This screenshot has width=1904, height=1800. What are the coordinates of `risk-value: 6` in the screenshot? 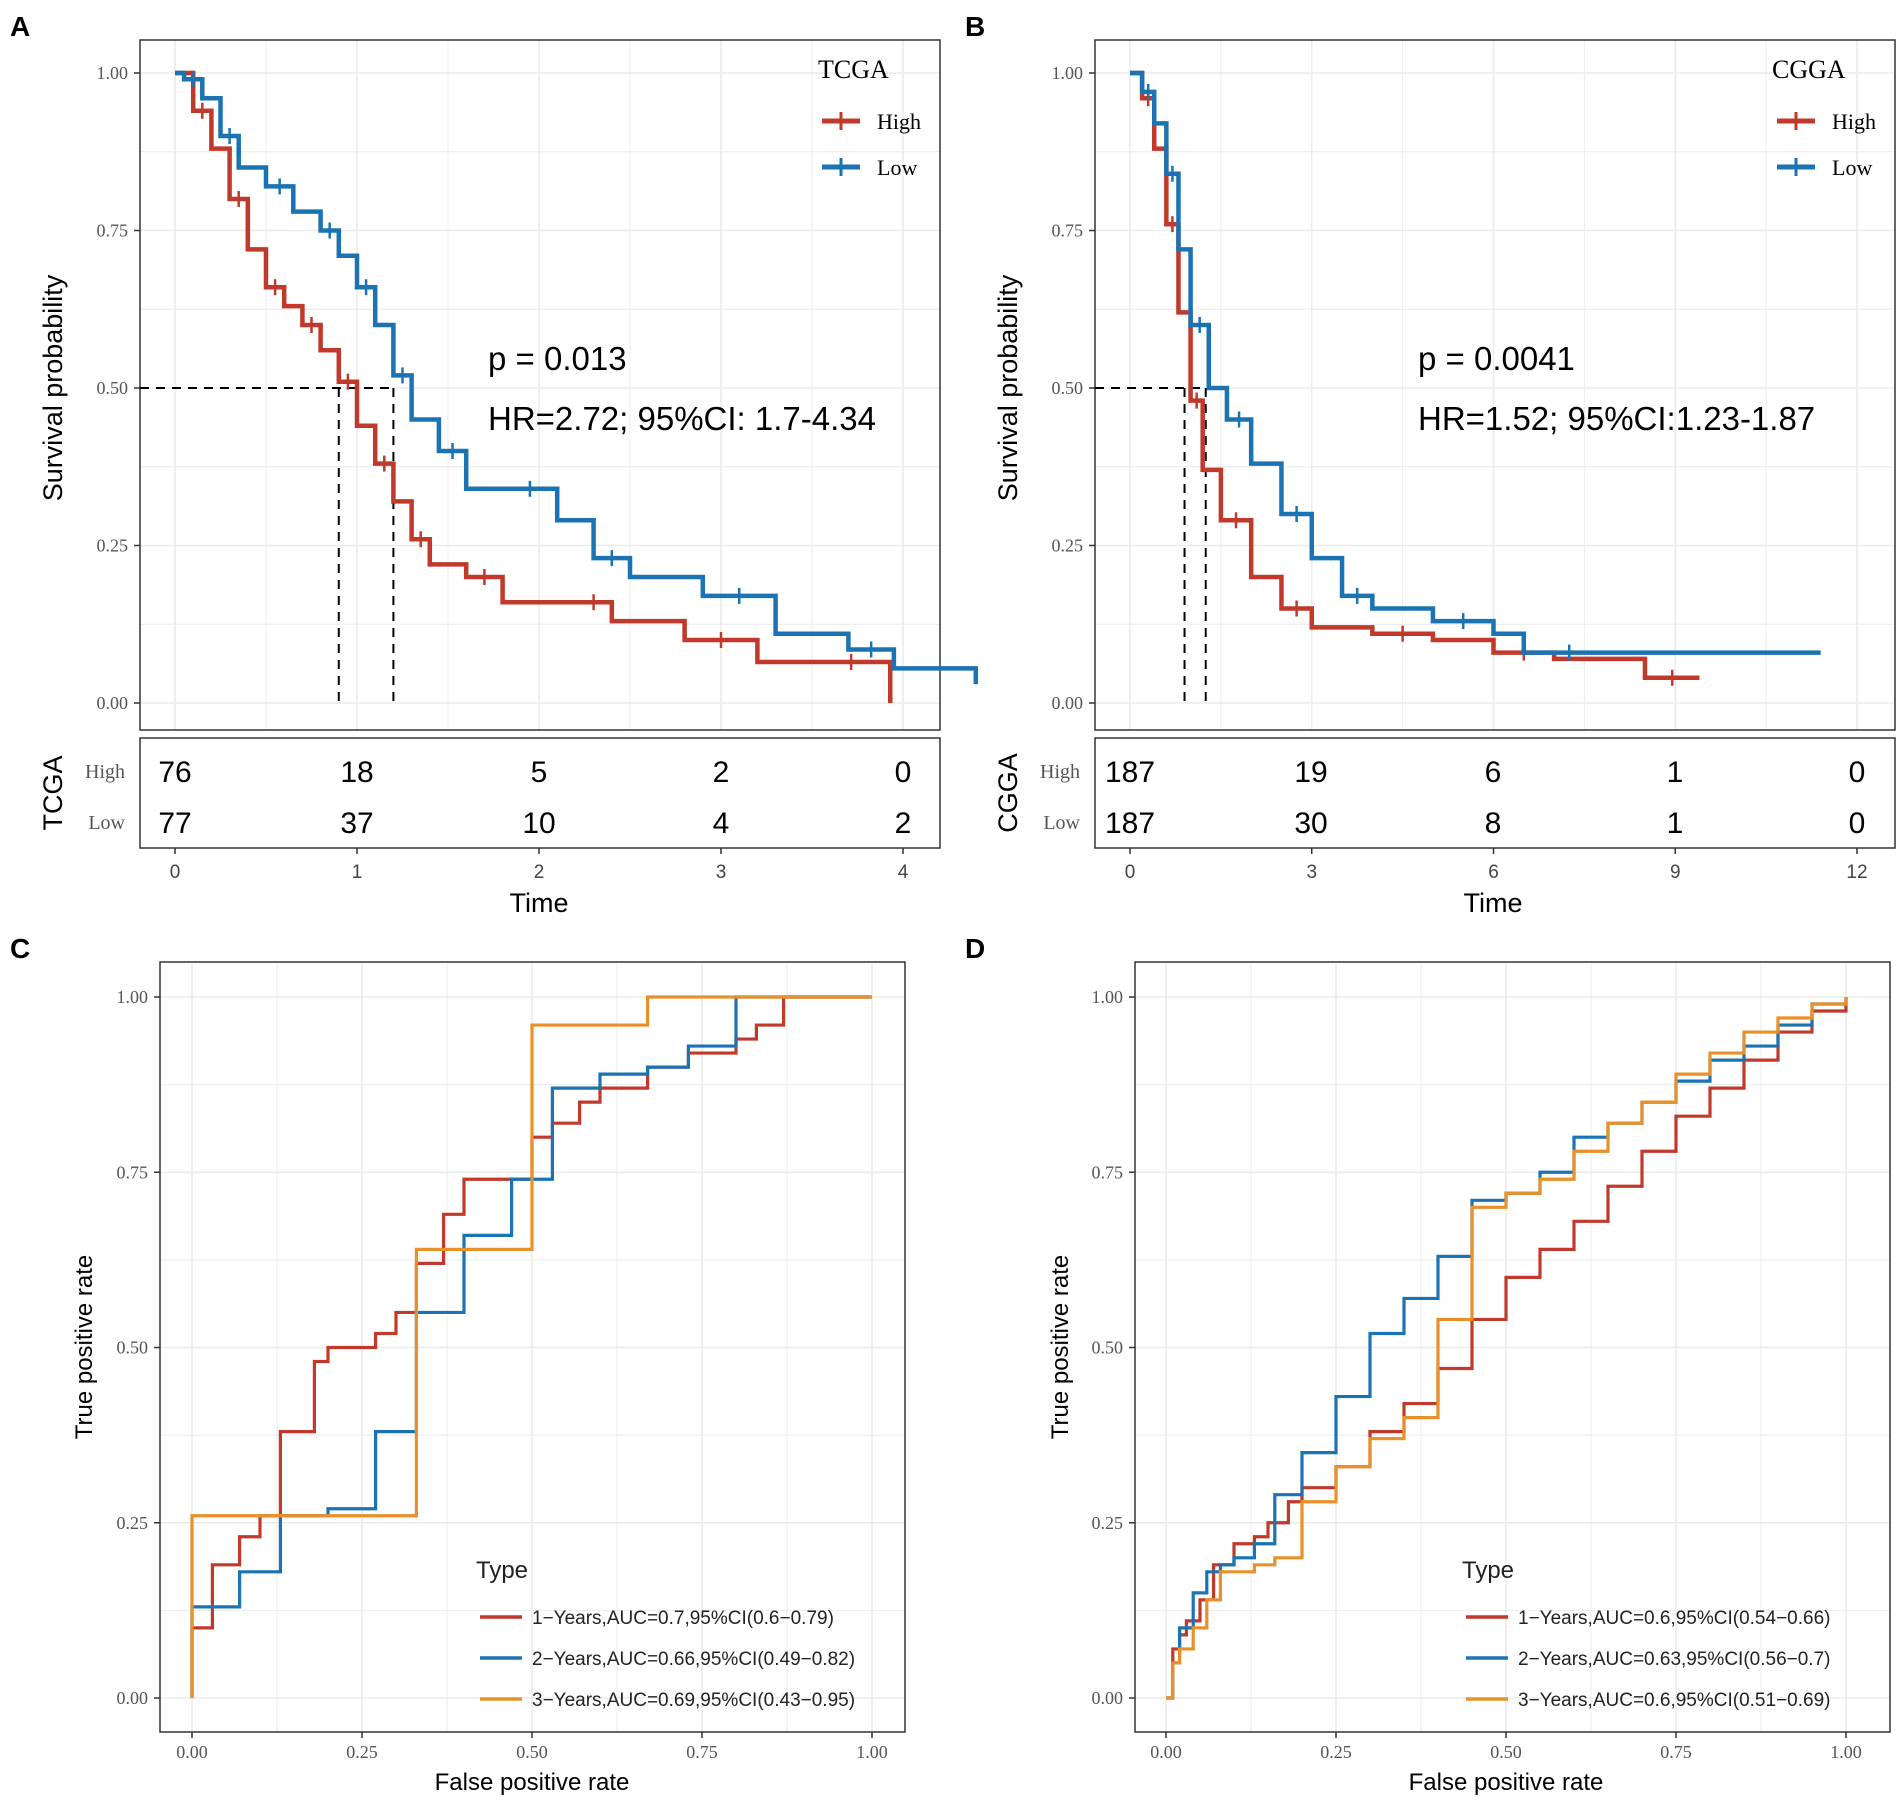 It's located at (1493, 772).